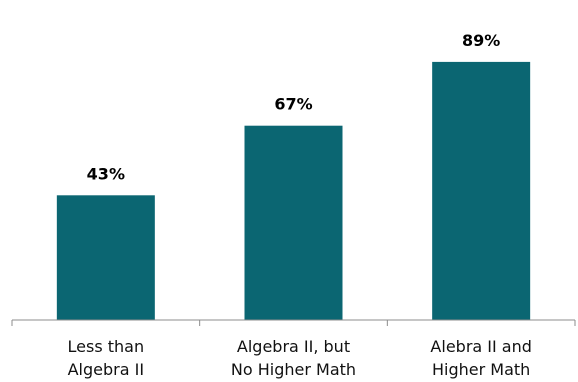 This screenshot has width=578, height=382. What do you see at coordinates (293, 322) in the screenshot?
I see `x-axis` at bounding box center [293, 322].